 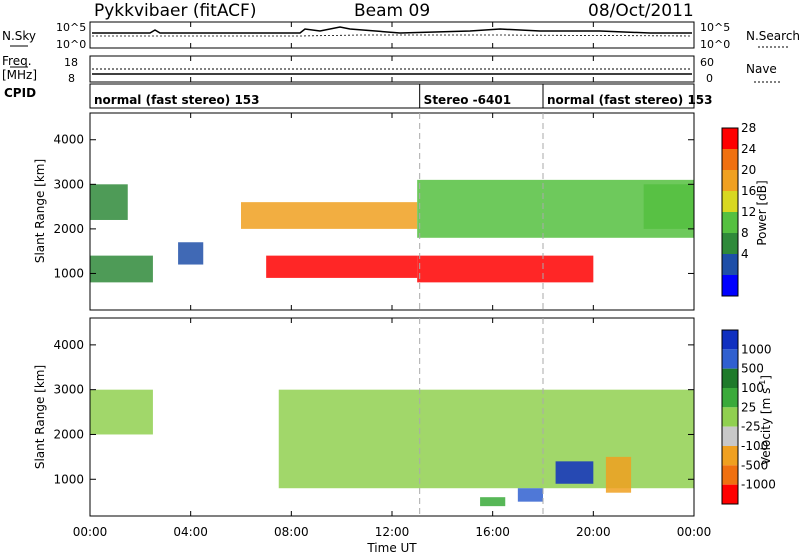 I want to click on power-heatmap, so click(x=392, y=231).